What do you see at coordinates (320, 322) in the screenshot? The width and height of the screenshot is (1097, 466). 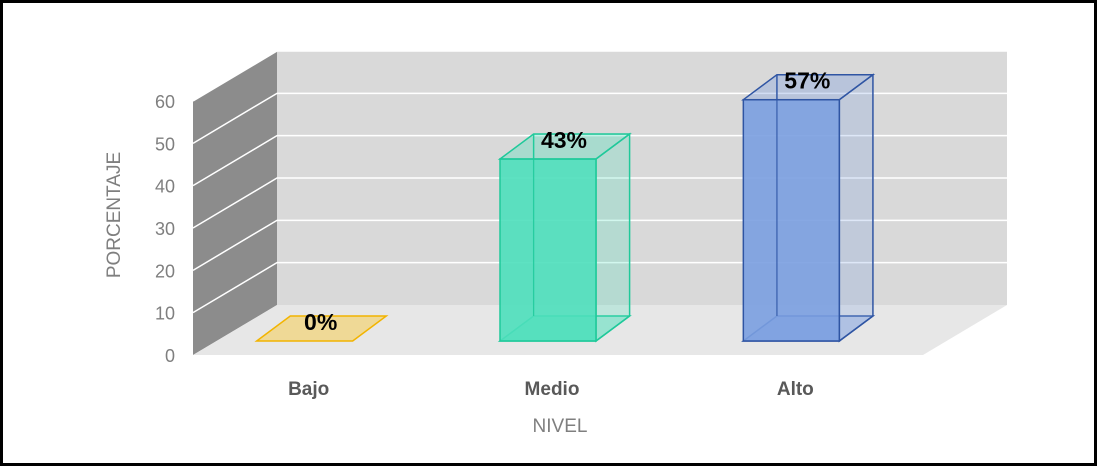 I see `data-label-bajo: 0%` at bounding box center [320, 322].